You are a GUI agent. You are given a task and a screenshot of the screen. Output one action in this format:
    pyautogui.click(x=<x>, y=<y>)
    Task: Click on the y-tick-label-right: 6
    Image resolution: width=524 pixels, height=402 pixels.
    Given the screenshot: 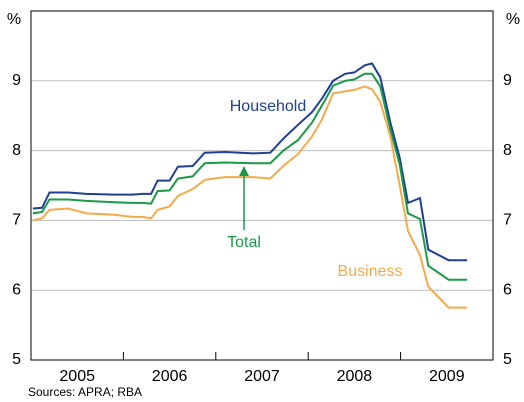 What is the action you would take?
    pyautogui.click(x=507, y=289)
    